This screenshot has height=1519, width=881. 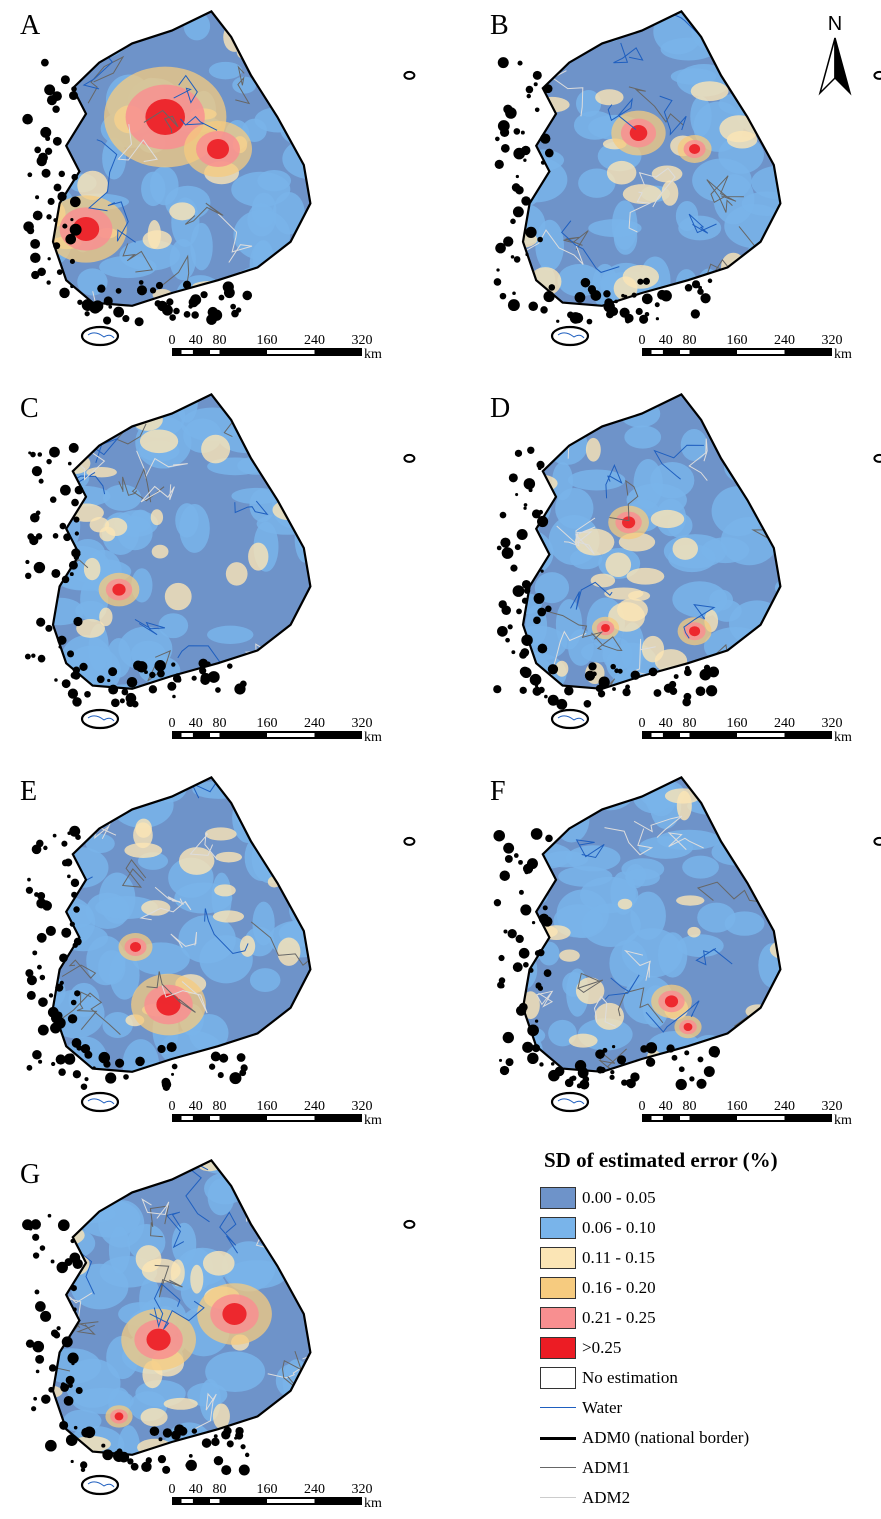 I want to click on legend-class: 0.00 - 0.05, so click(x=705, y=1198).